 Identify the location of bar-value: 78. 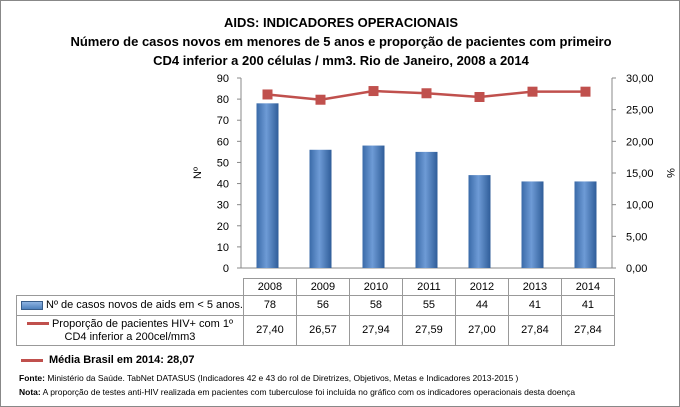
(269, 305).